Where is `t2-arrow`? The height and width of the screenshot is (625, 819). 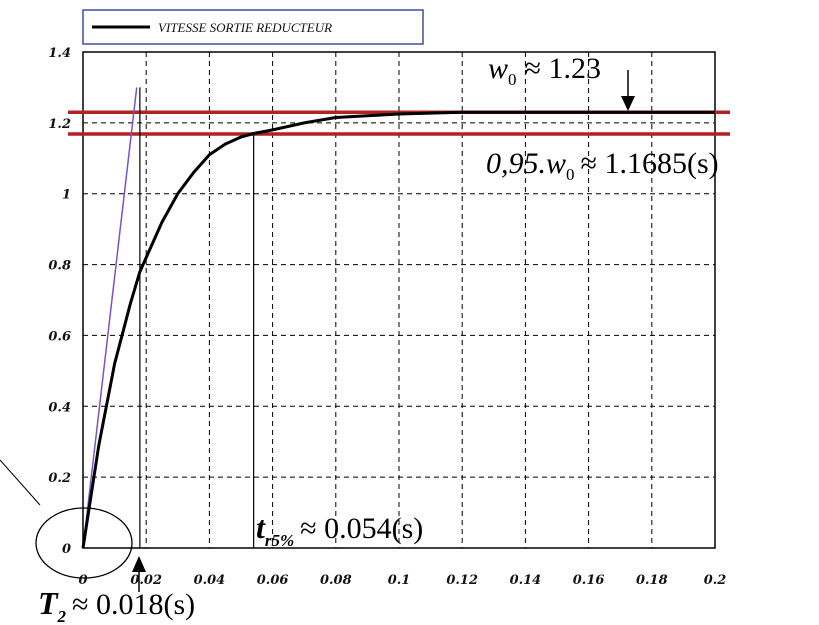 t2-arrow is located at coordinates (139, 574).